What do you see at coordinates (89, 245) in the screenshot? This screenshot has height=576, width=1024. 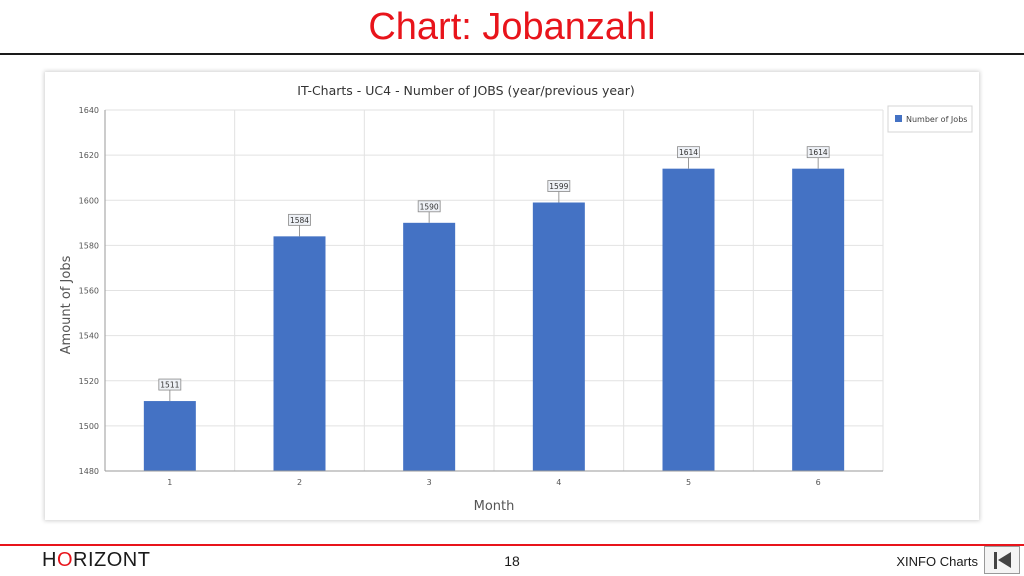 I see `y-tick-label: 1580` at bounding box center [89, 245].